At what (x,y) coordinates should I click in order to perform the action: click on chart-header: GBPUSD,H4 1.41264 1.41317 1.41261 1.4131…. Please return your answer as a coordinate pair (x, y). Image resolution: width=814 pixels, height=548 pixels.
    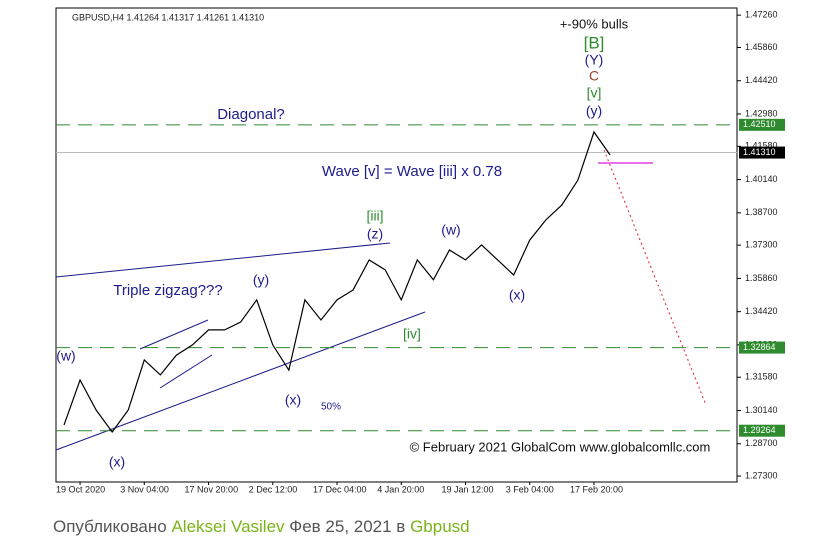
    Looking at the image, I should click on (168, 17).